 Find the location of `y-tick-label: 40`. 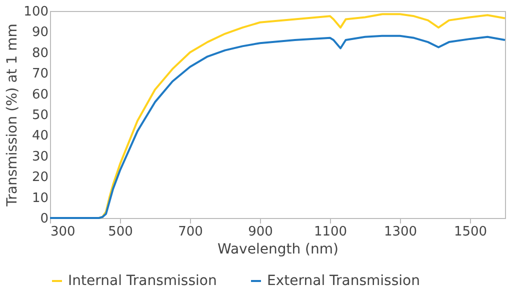

y-tick-label: 40 is located at coordinates (40, 136).